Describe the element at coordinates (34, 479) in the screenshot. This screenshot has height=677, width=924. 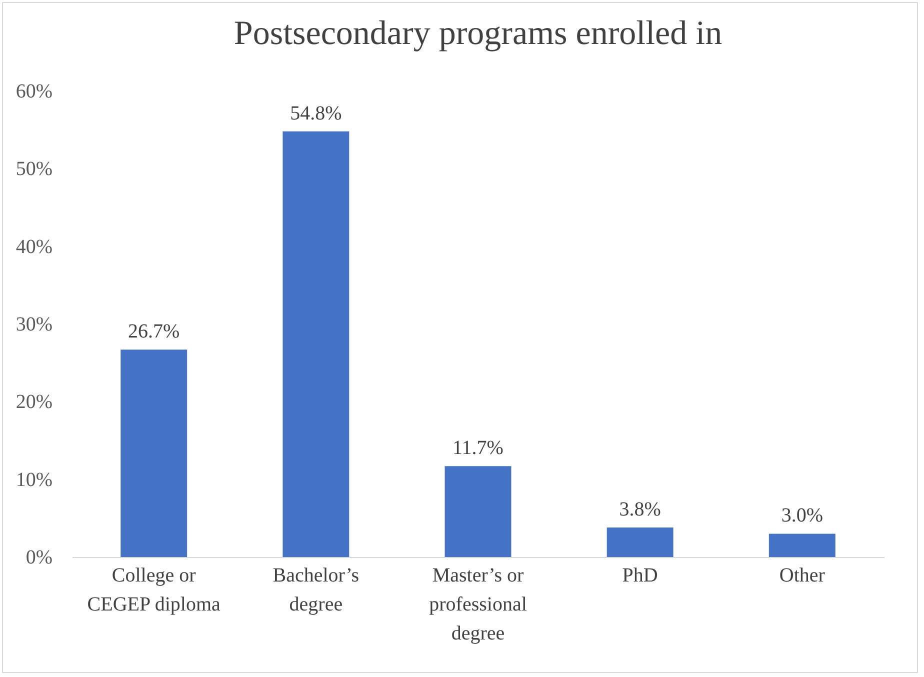
I see `y-tick-label: 10%` at that location.